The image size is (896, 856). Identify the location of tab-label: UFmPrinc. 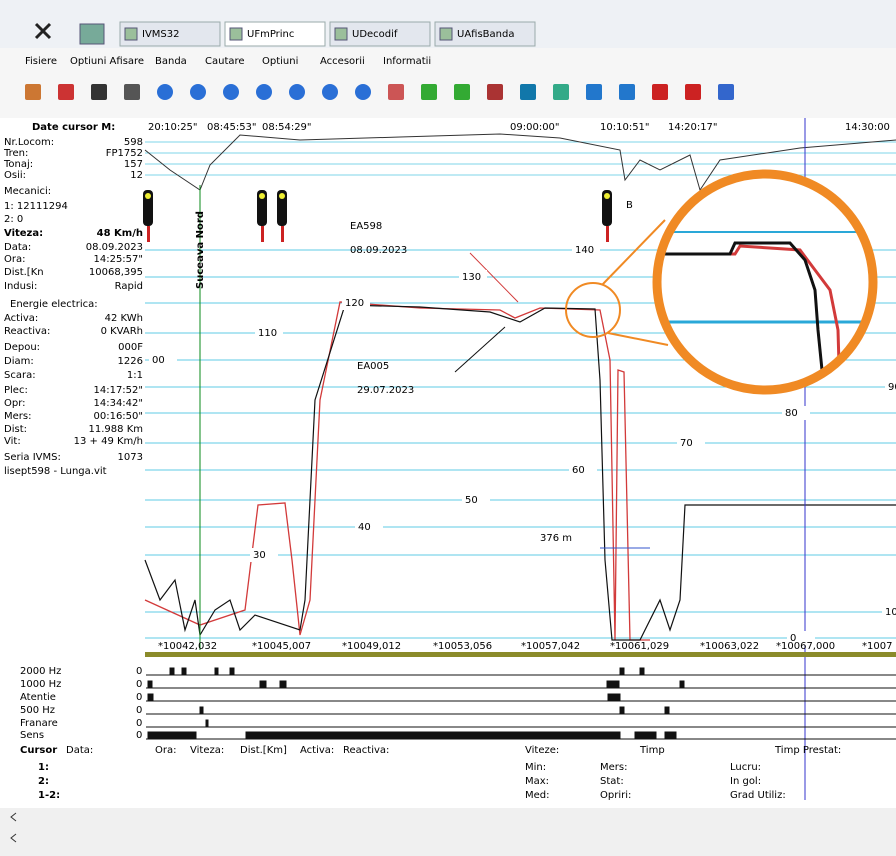
(270, 34).